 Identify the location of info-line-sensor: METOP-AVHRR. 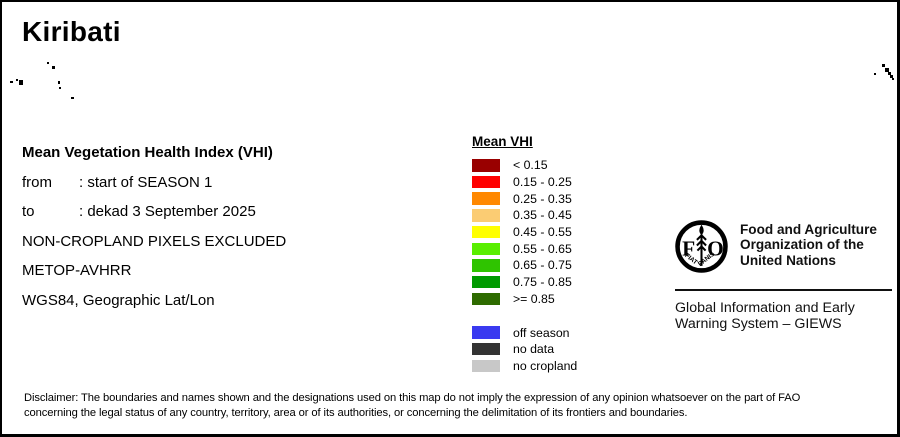
(77, 270).